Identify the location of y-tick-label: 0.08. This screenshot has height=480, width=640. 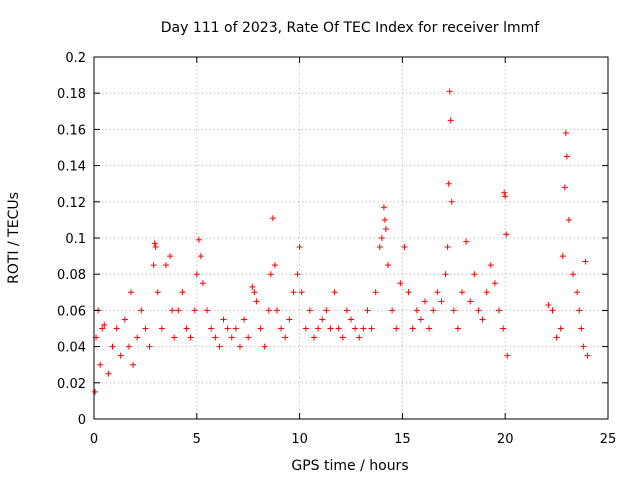
(71, 275).